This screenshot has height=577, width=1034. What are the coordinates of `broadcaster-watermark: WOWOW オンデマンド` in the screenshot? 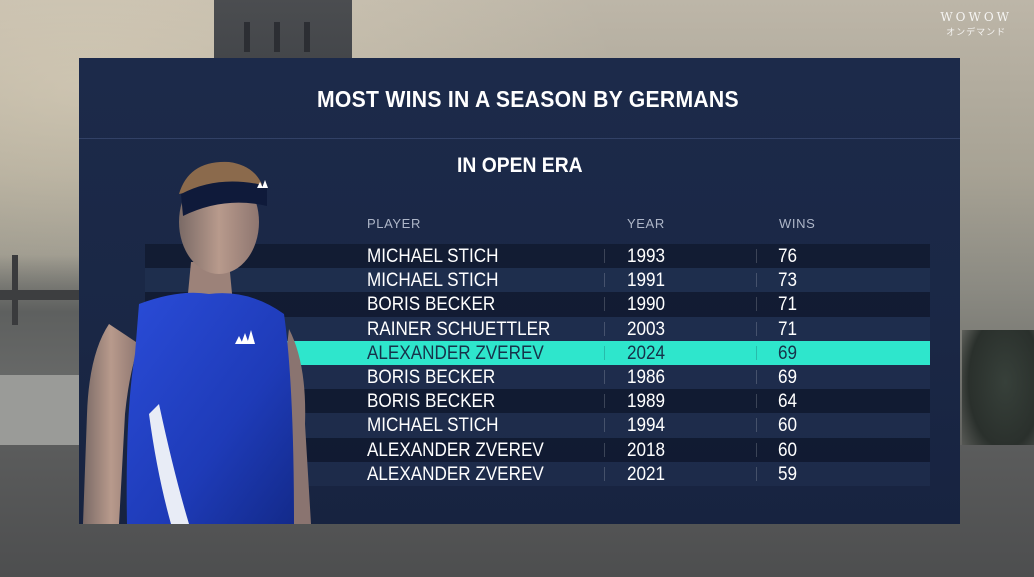 It's located at (976, 24).